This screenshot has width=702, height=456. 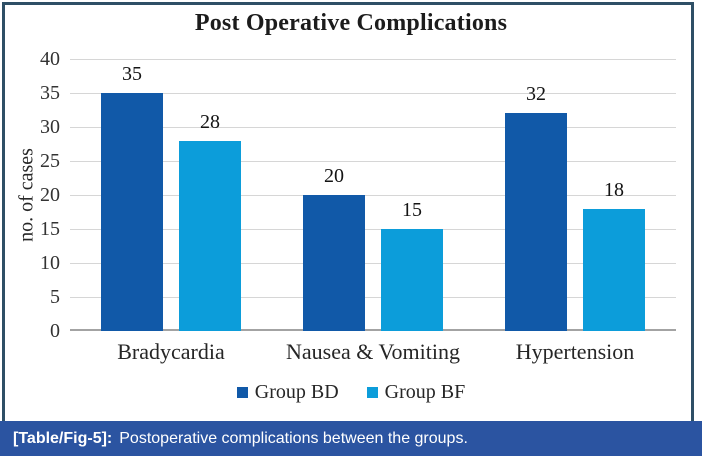 What do you see at coordinates (50, 263) in the screenshot?
I see `y-tick-label-10: 10` at bounding box center [50, 263].